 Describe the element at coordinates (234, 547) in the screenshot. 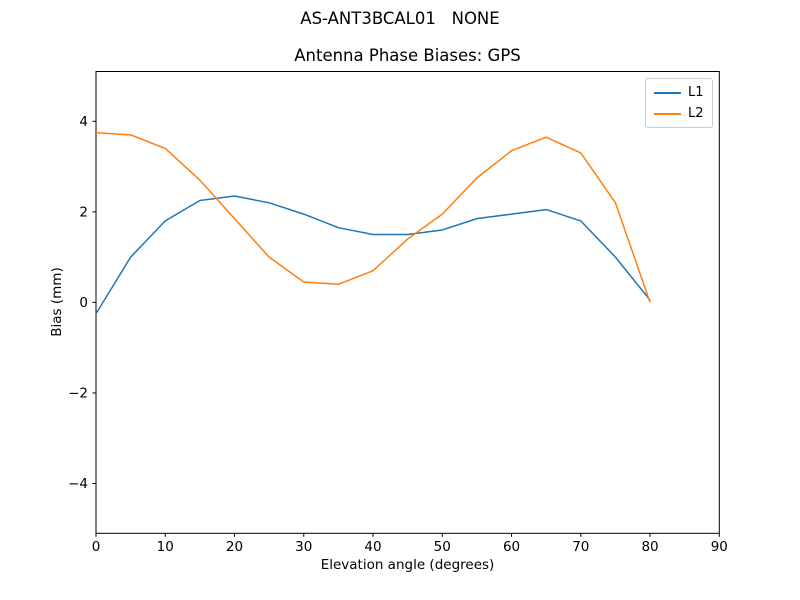

I see `x-tick-label: 20` at that location.